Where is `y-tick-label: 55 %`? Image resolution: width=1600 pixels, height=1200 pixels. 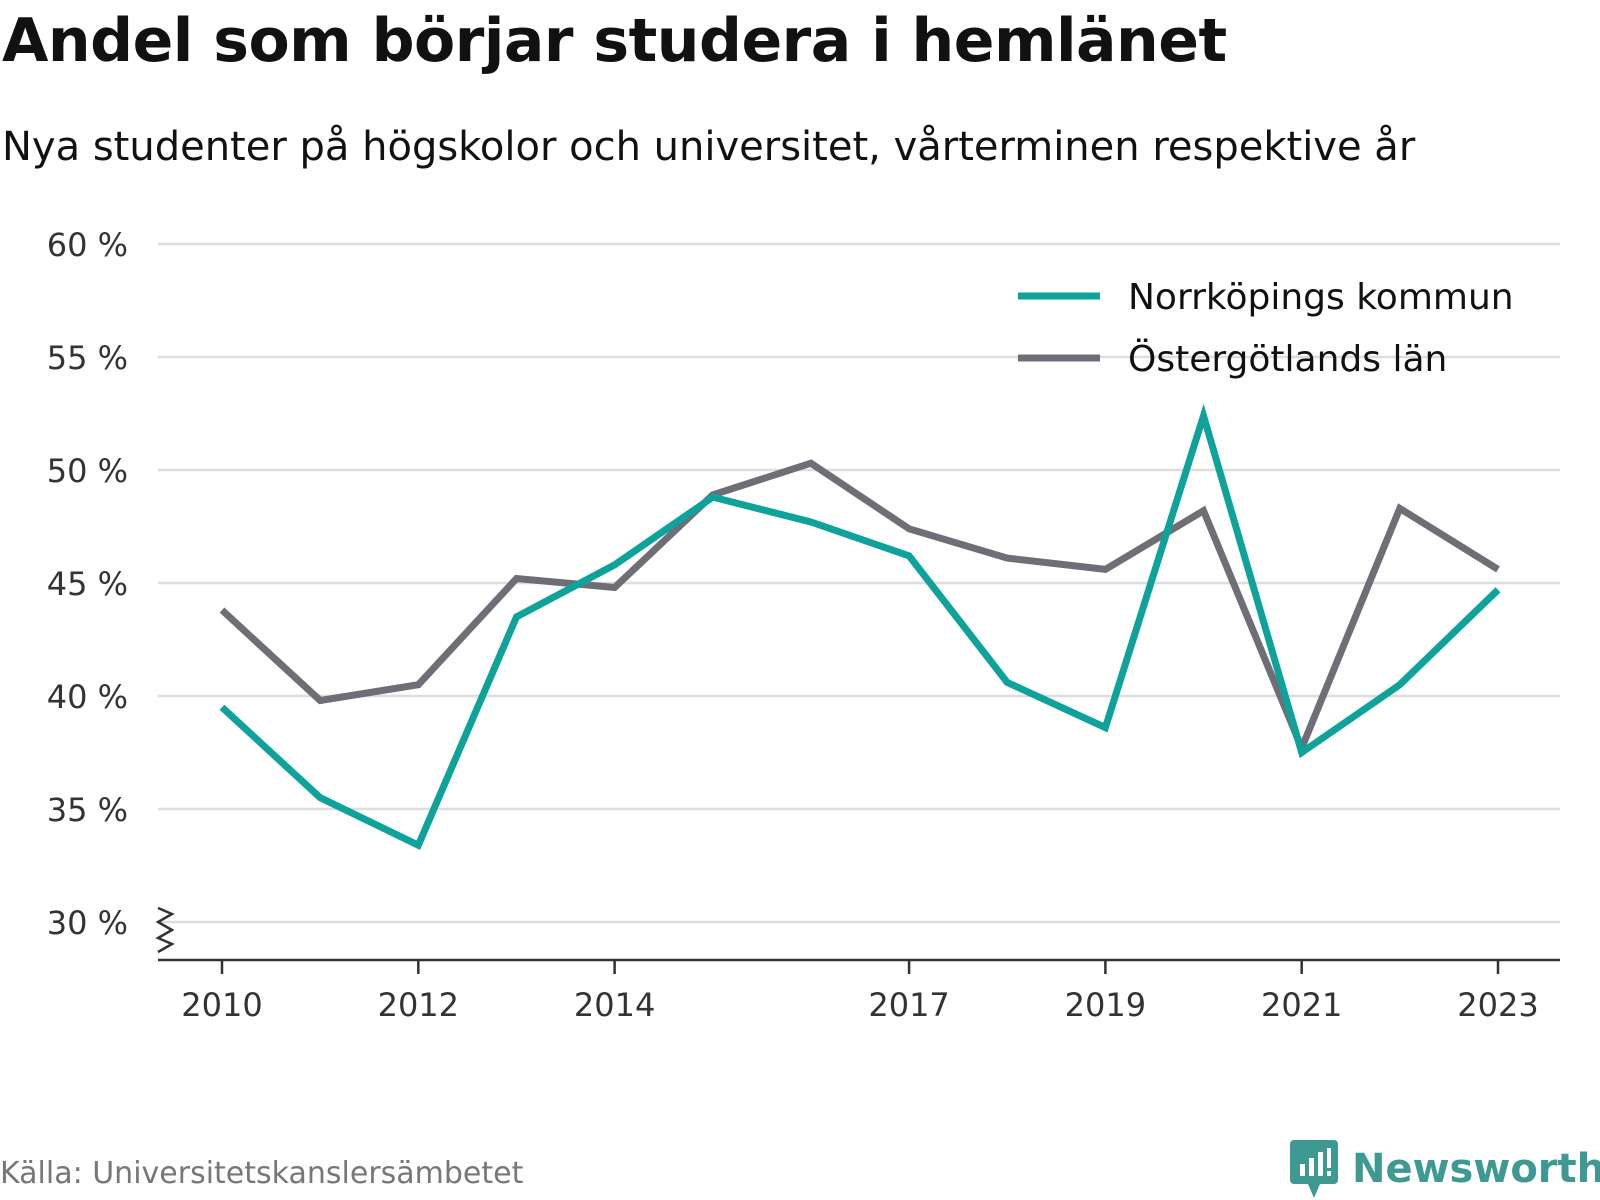 y-tick-label: 55 % is located at coordinates (87, 358).